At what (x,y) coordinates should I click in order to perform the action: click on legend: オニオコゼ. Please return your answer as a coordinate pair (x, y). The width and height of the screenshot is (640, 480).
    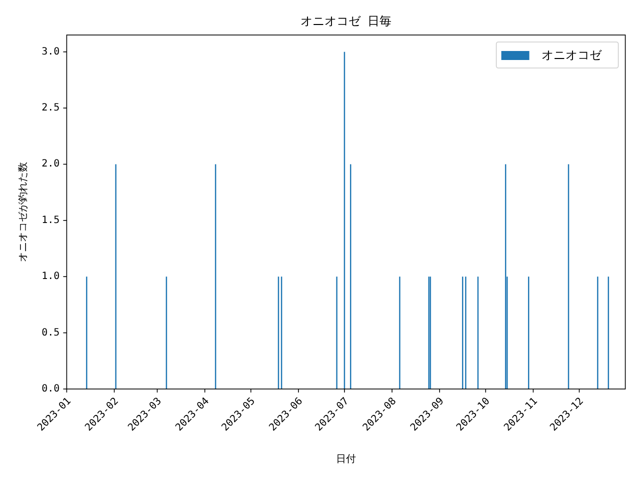
    Looking at the image, I should click on (557, 55).